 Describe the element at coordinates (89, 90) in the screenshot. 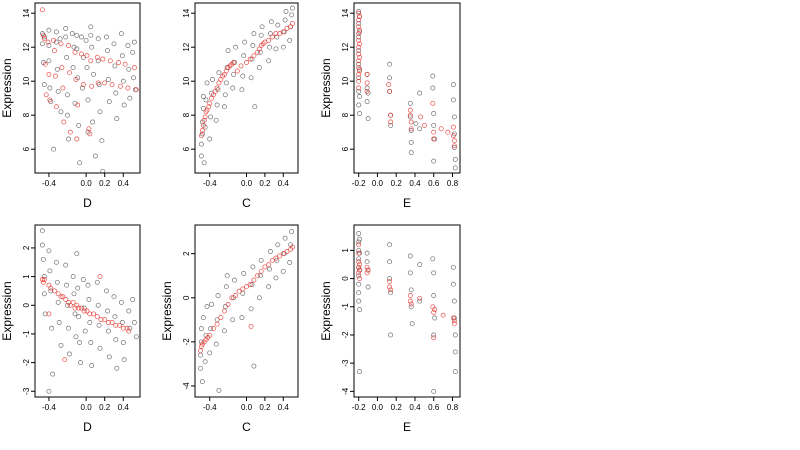

I see `points-group` at that location.